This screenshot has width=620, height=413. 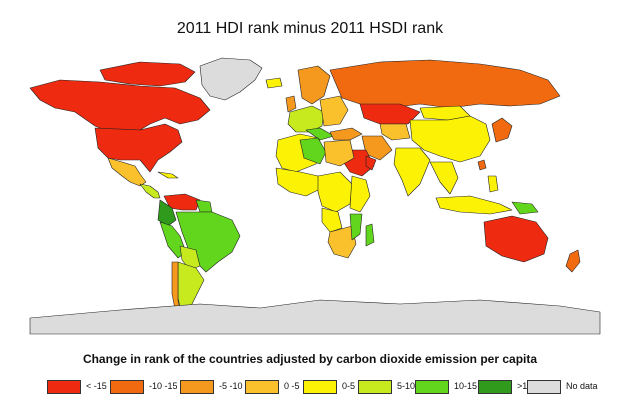 What do you see at coordinates (231, 386) in the screenshot?
I see `legend-label: -5 -10` at bounding box center [231, 386].